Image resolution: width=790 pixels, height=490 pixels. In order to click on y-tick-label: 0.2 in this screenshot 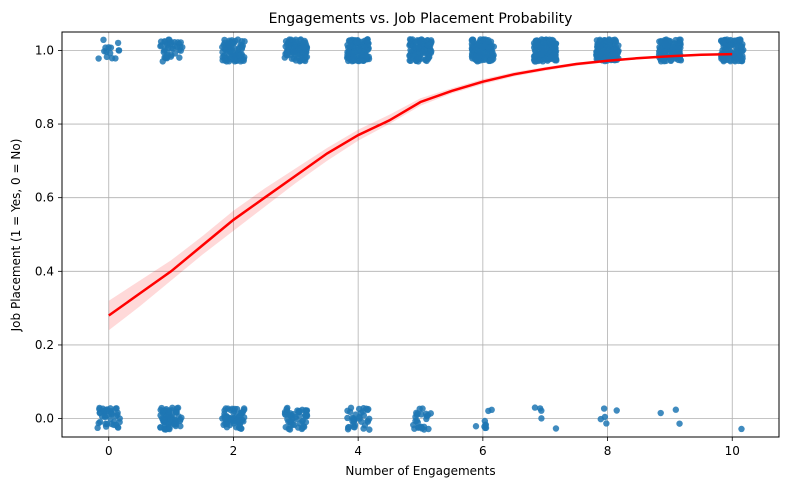, I will do `click(44, 345)`.